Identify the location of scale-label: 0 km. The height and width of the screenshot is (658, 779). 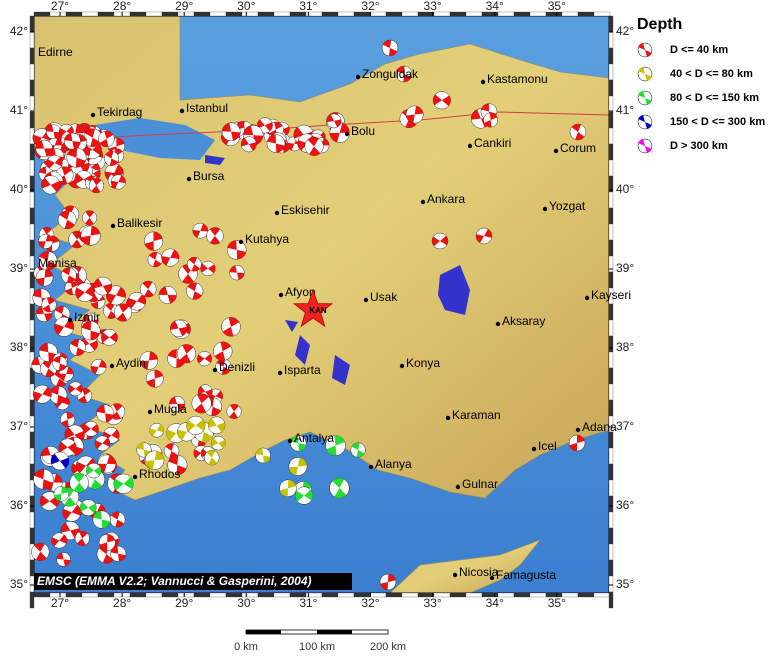
(246, 647).